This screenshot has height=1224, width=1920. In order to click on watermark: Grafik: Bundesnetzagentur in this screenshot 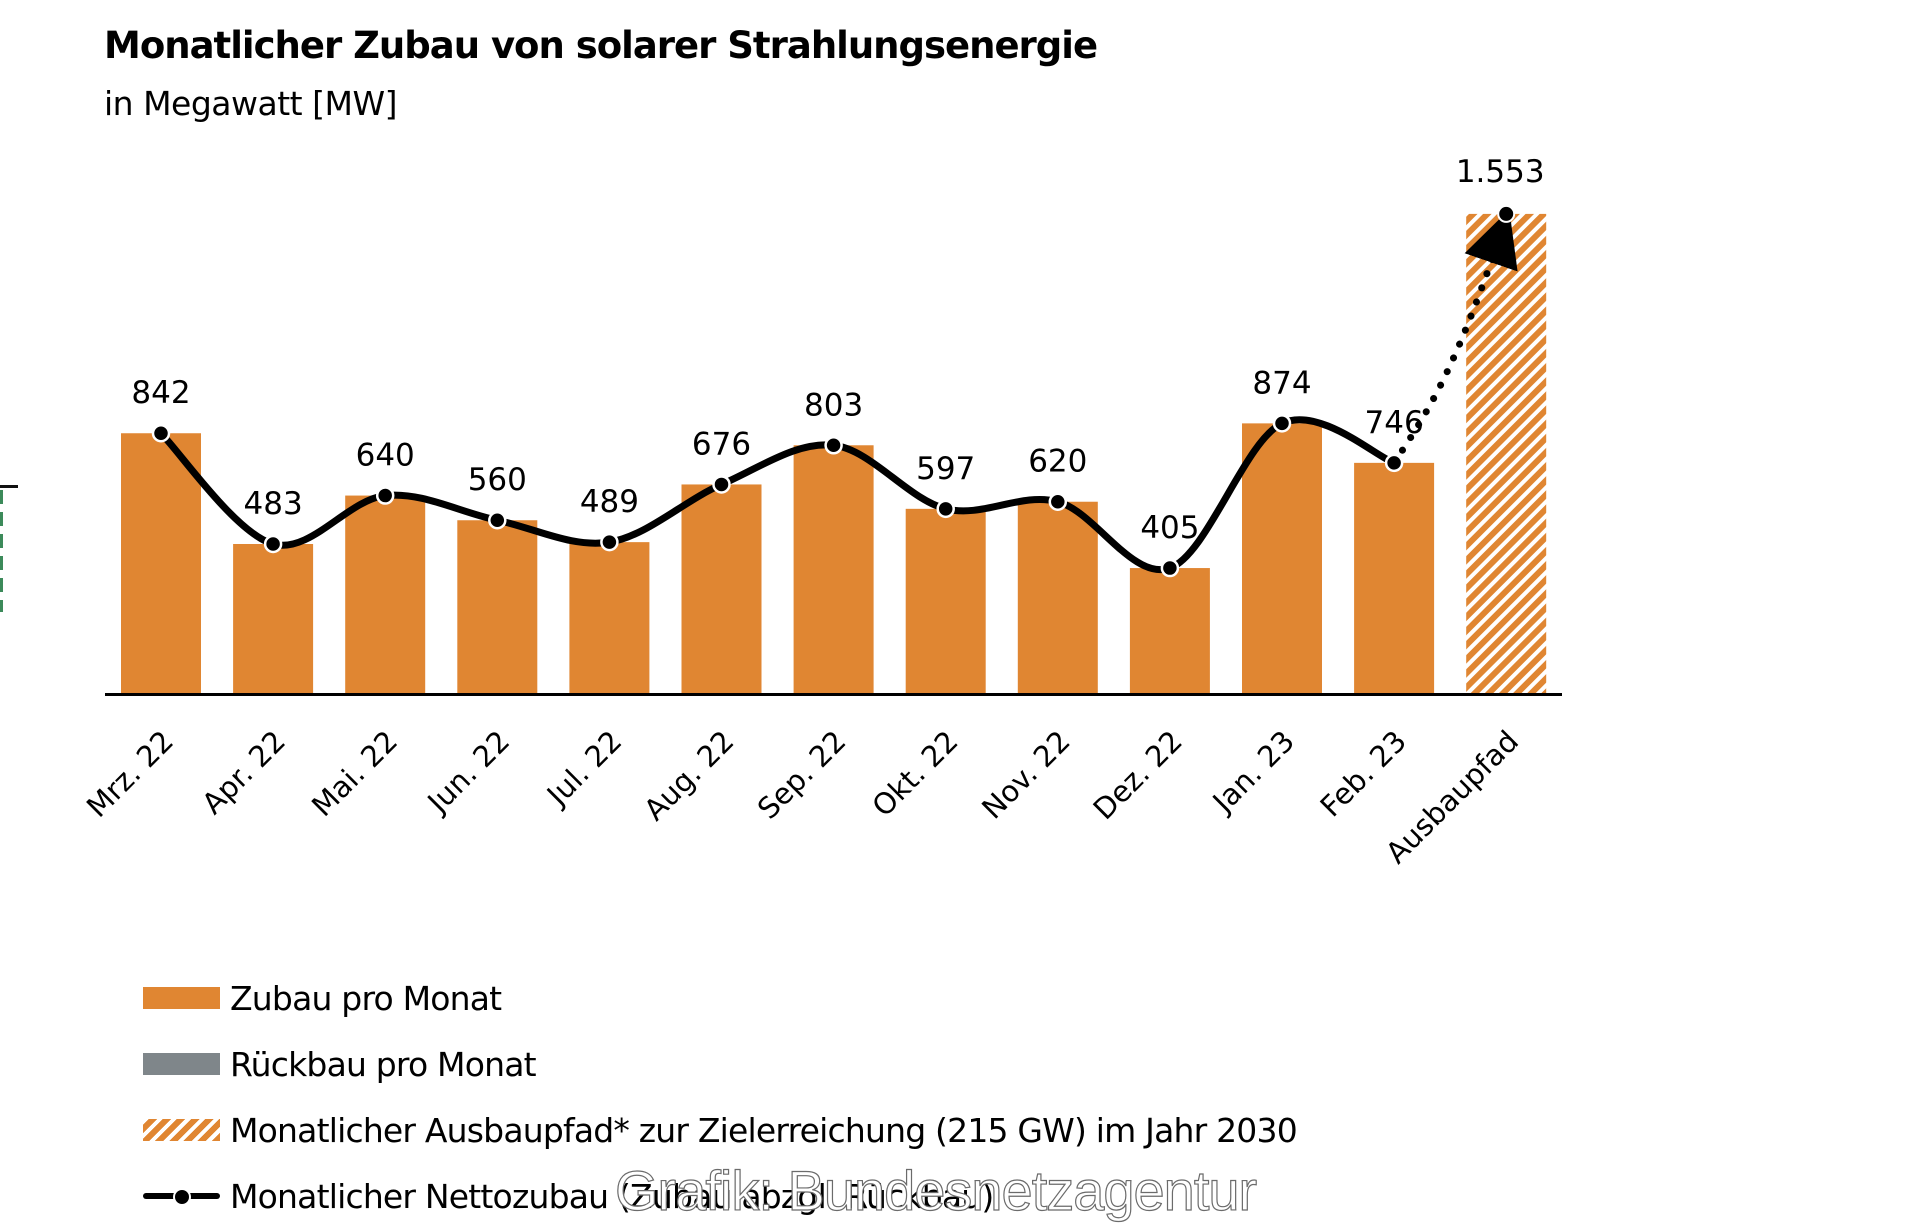, I will do `click(935, 1190)`.